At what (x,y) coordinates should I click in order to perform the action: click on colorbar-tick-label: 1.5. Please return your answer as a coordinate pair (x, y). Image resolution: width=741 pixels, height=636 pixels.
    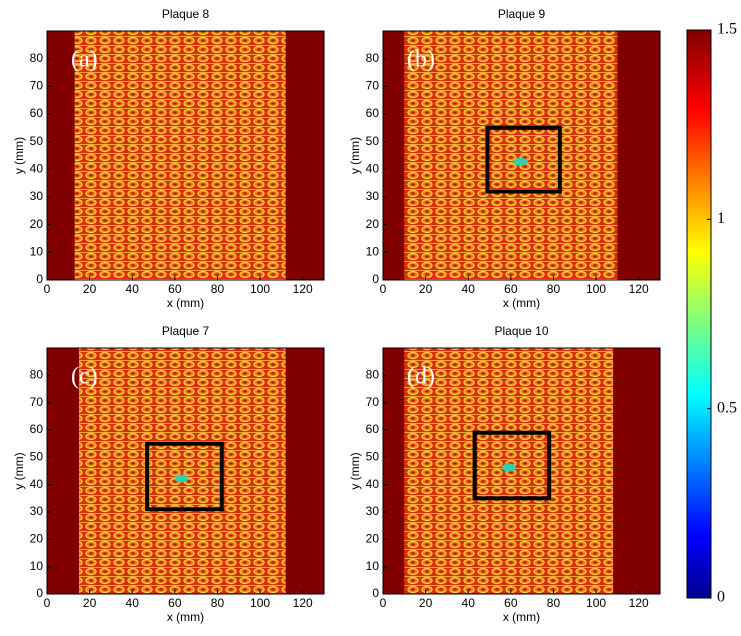
    Looking at the image, I should click on (727, 29).